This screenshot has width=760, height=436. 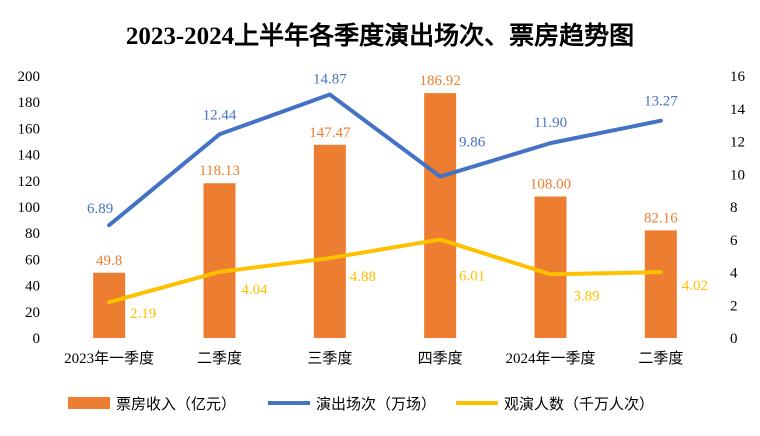 What do you see at coordinates (109, 358) in the screenshot?
I see `x-tick-label: 2023年一季度` at bounding box center [109, 358].